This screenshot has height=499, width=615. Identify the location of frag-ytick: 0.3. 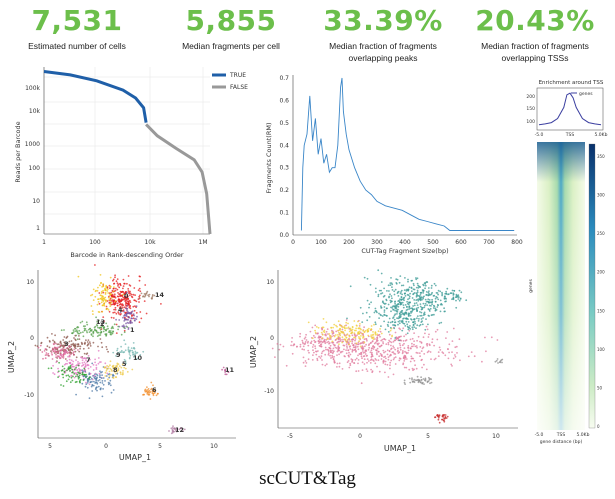
(284, 168).